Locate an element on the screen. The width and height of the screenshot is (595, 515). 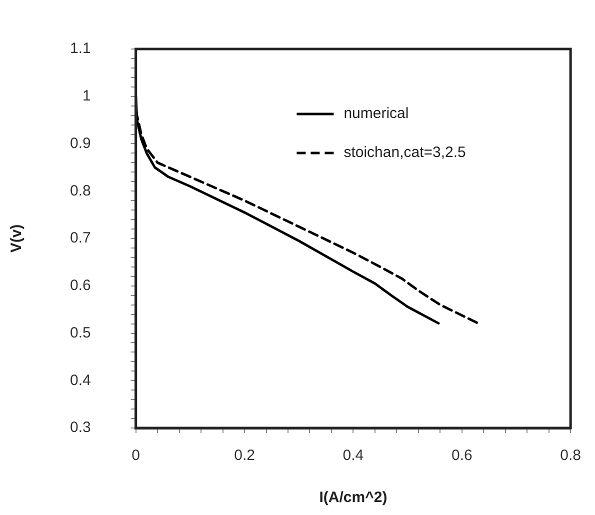
y-tick-label: 0.6 is located at coordinates (80, 285).